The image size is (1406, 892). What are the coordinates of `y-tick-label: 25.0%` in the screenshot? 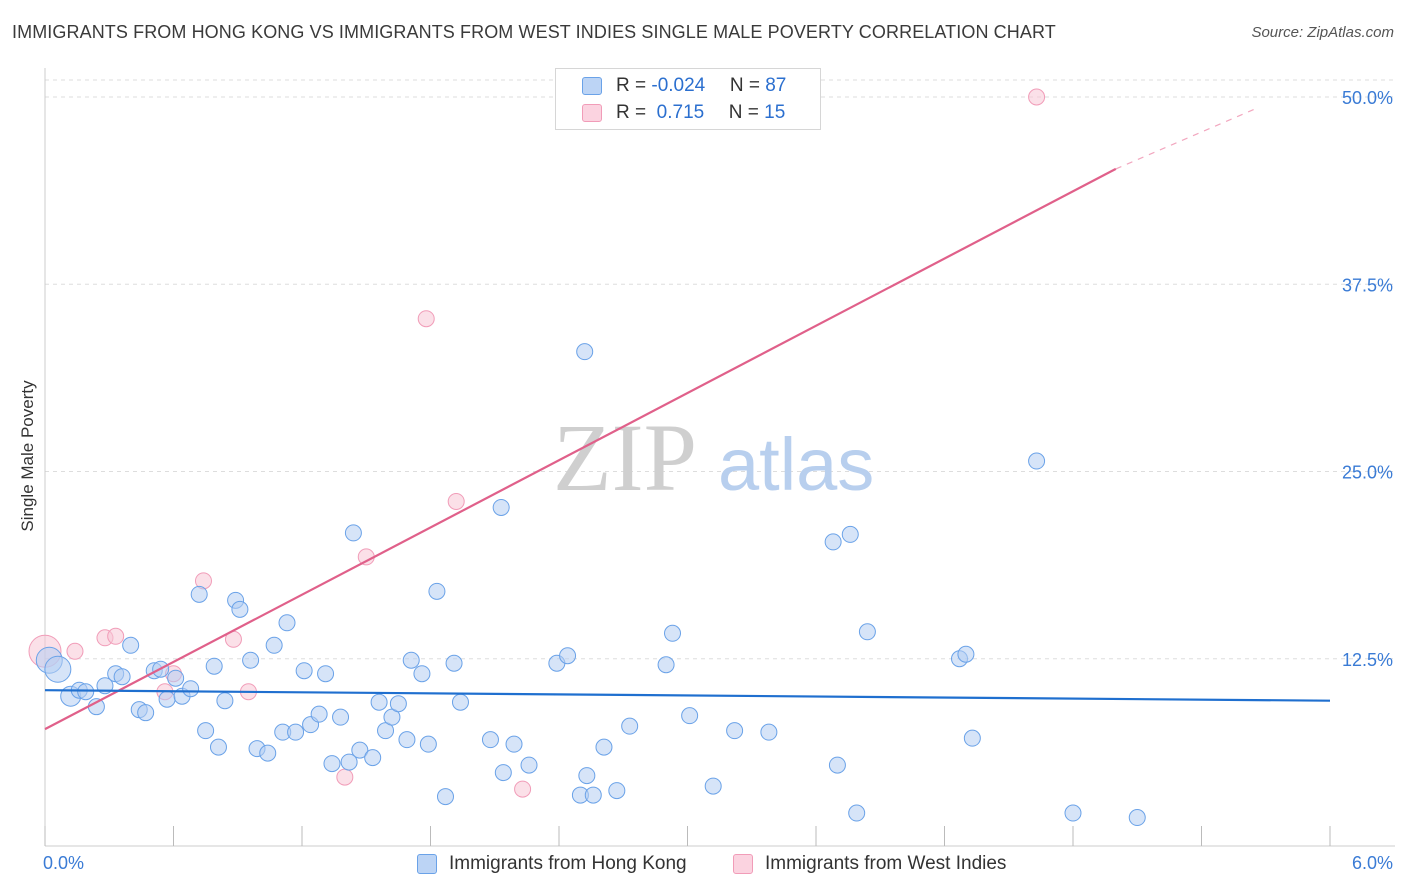 It's located at (1367, 473).